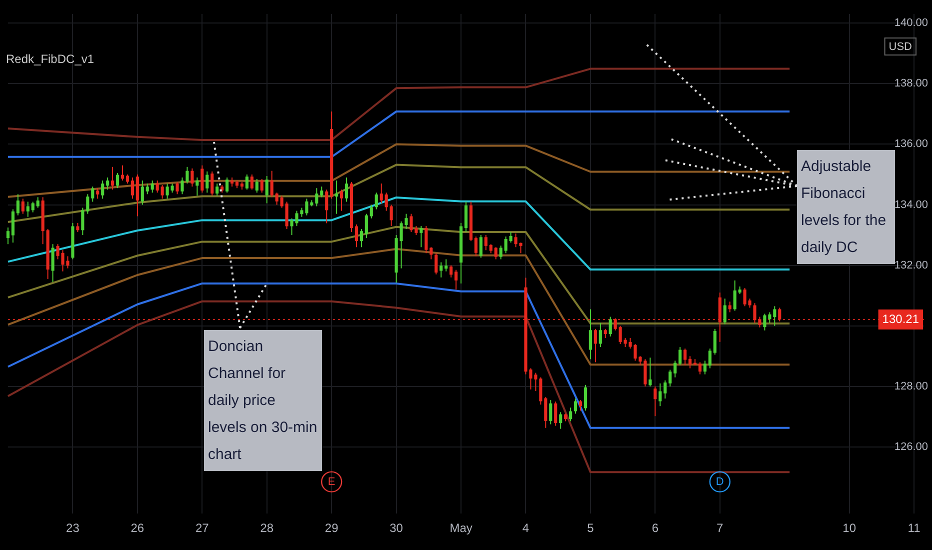 The height and width of the screenshot is (550, 932). What do you see at coordinates (911, 84) in the screenshot?
I see `y-tick-label: 138.00` at bounding box center [911, 84].